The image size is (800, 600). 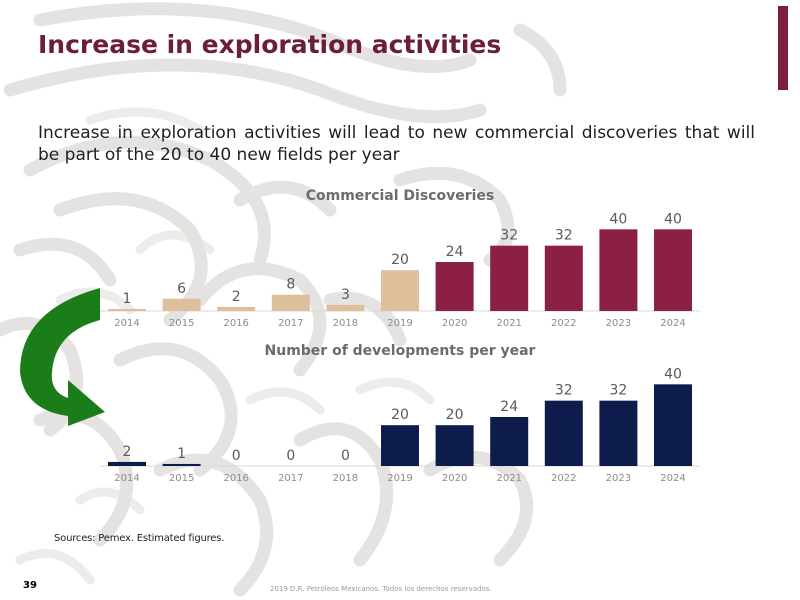 What do you see at coordinates (783, 48) in the screenshot?
I see `accent-bar` at bounding box center [783, 48].